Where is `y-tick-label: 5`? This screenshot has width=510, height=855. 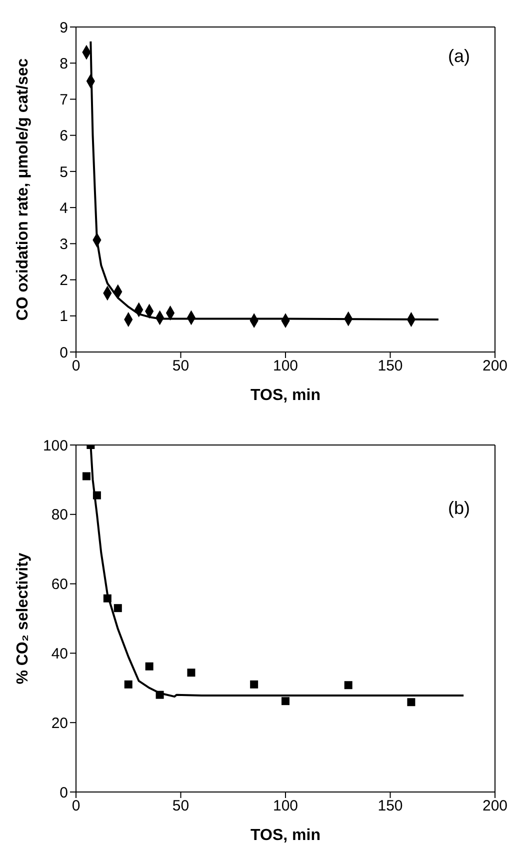
y-tick-label: 5 is located at coordinates (64, 172).